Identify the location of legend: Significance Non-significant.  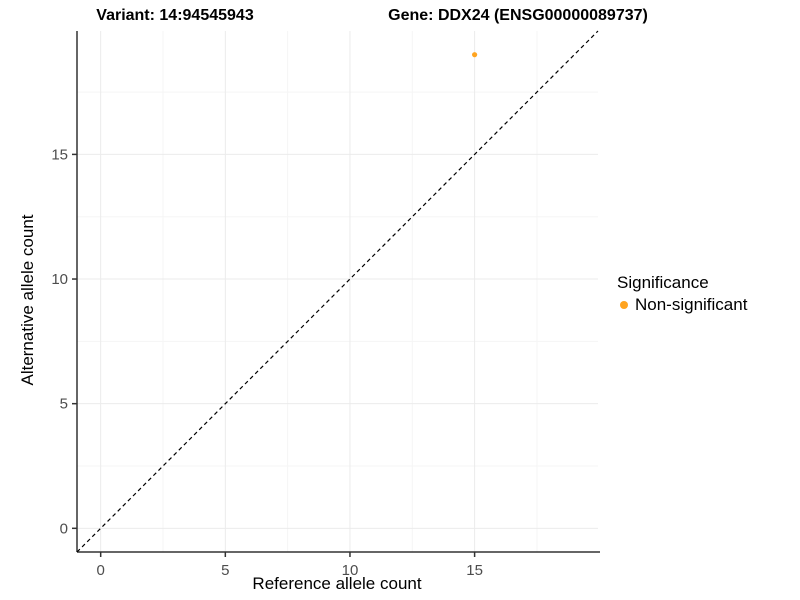
(682, 294).